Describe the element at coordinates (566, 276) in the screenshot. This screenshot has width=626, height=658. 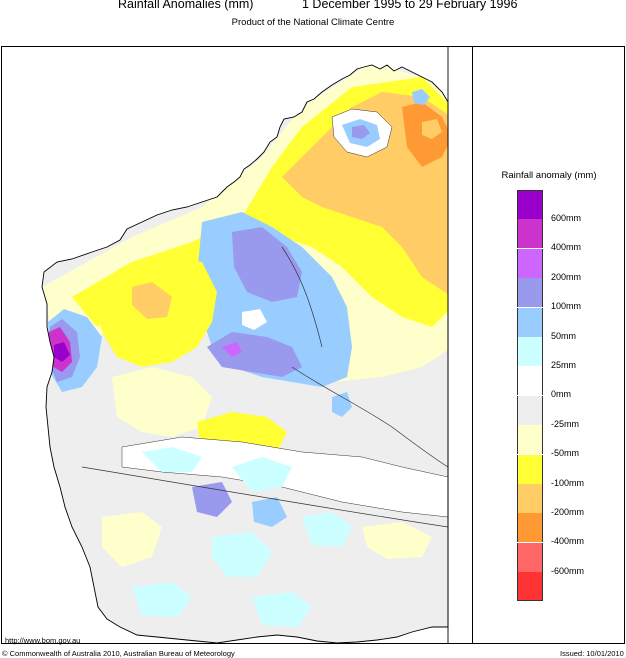
I see `legend-label: 200mm` at that location.